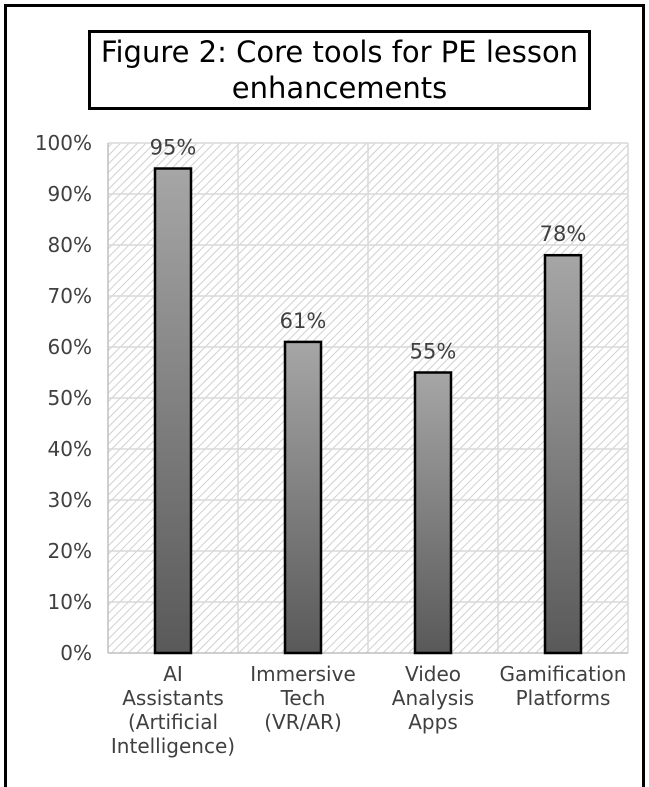 This screenshot has width=649, height=787. Describe the element at coordinates (70, 602) in the screenshot. I see `y-tick-label: 10%` at that location.